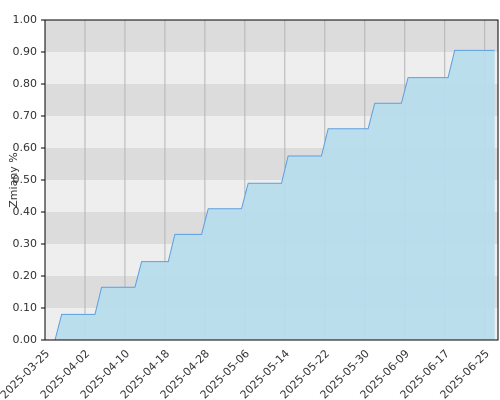  Describe the element at coordinates (25, 115) in the screenshot. I see `y-tick-label: 0.70` at that location.